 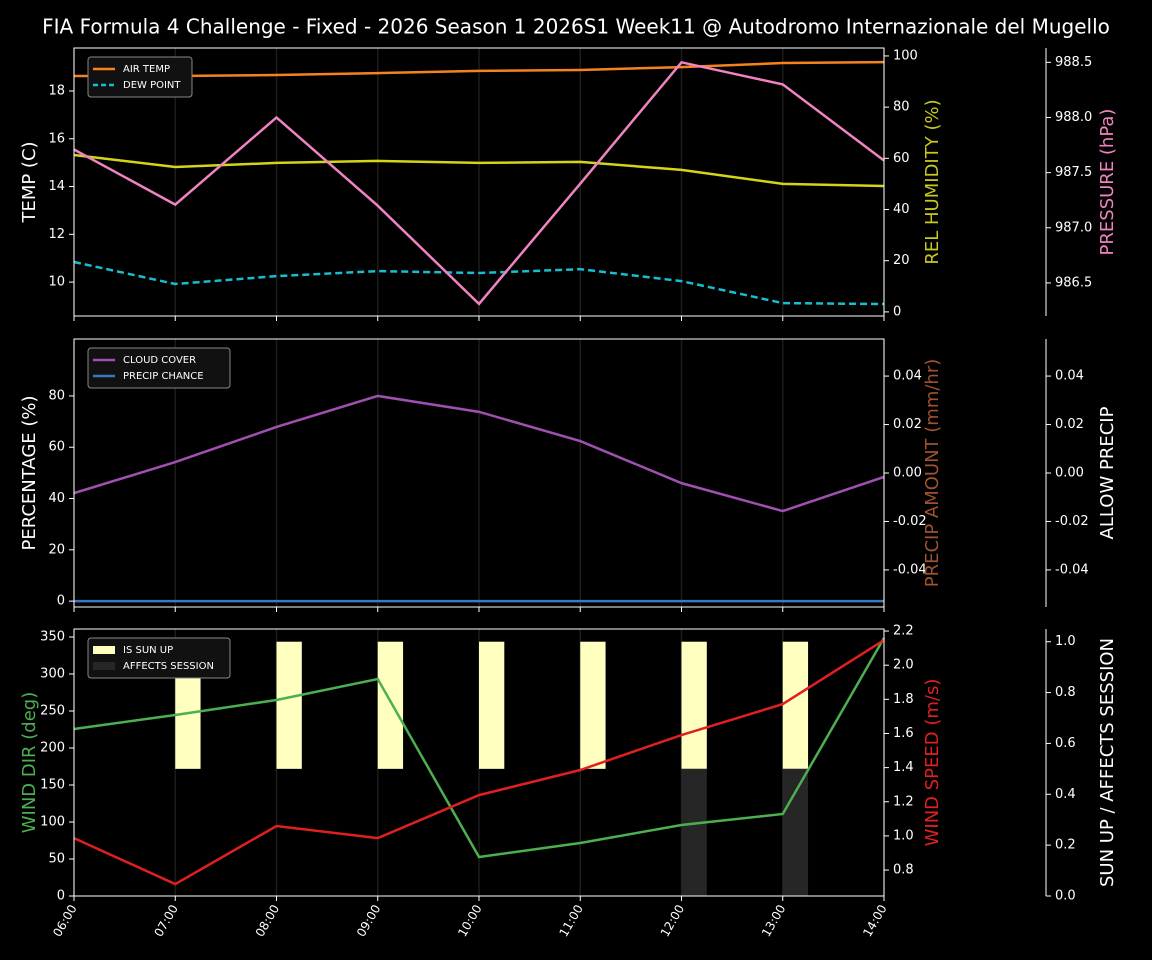 What do you see at coordinates (163, 376) in the screenshot?
I see `legend-label: PRECIP CHANCE` at bounding box center [163, 376].